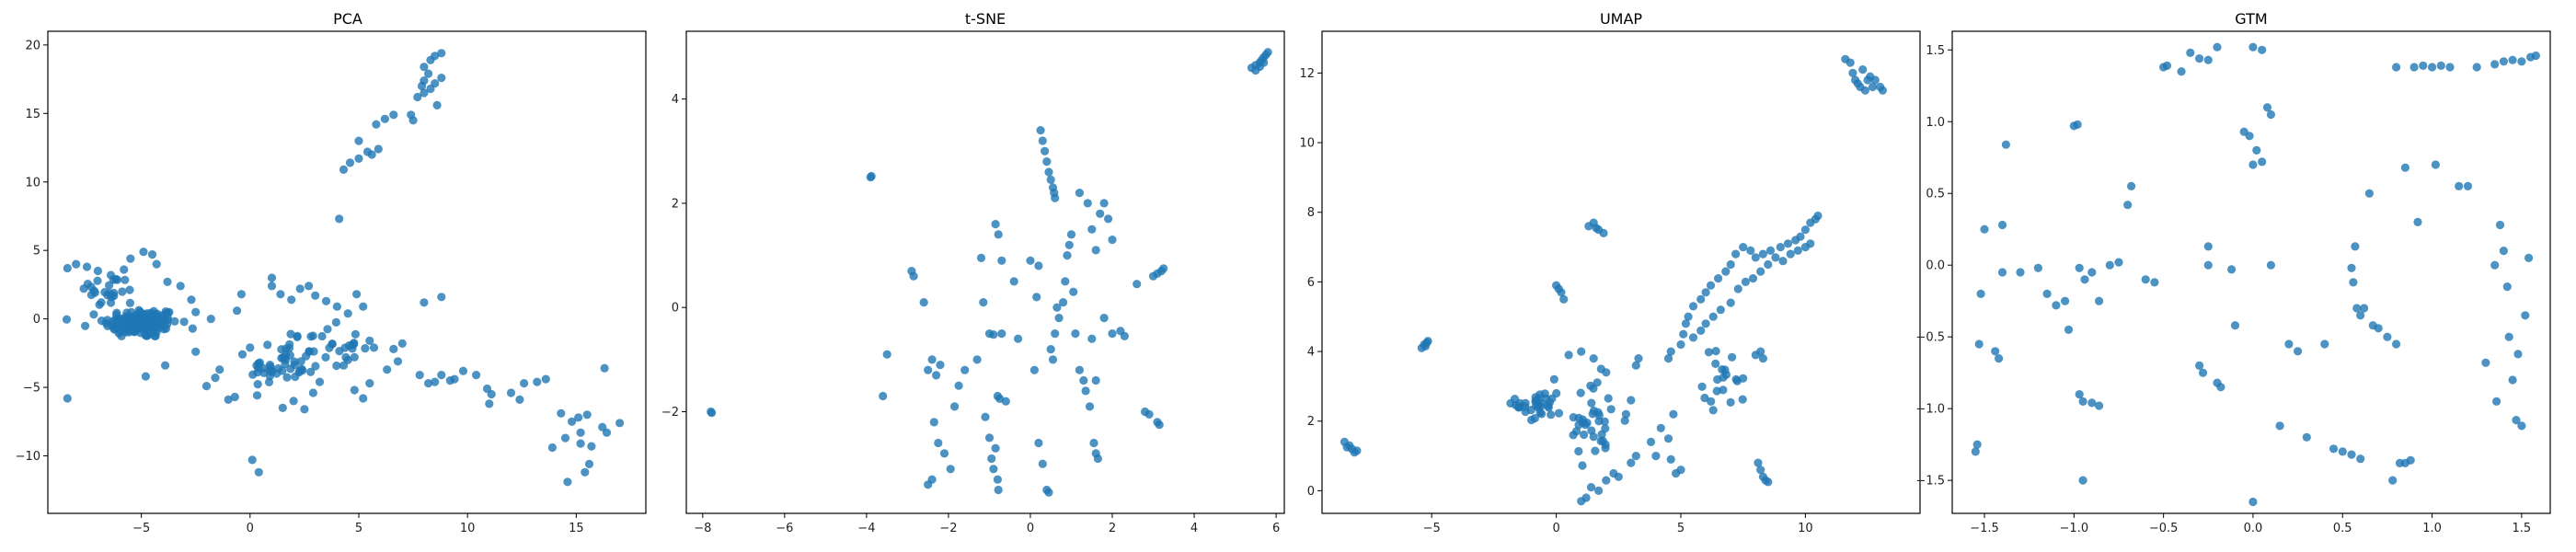  What do you see at coordinates (1805, 528) in the screenshot?
I see `x-tick-label: 10` at bounding box center [1805, 528].